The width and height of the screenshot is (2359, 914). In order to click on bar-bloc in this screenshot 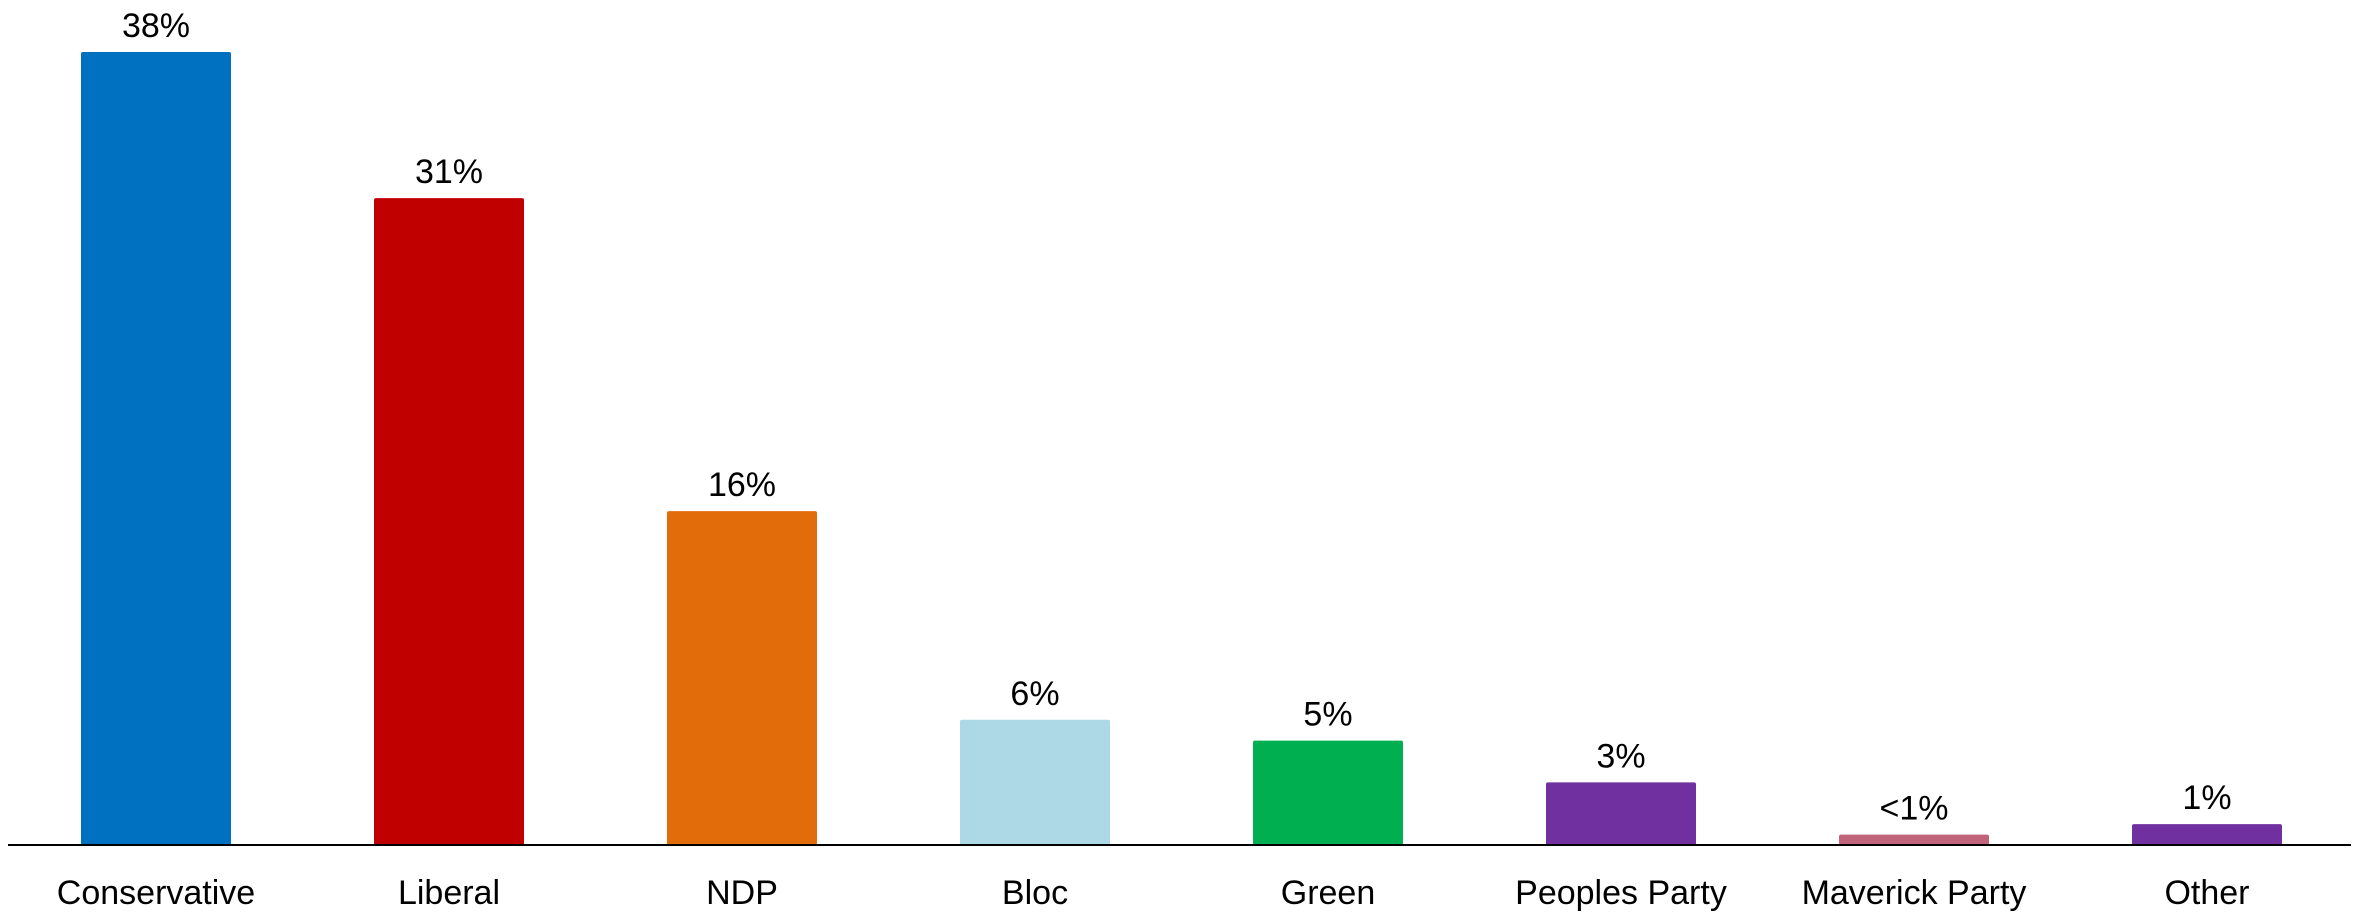, I will do `click(1035, 782)`.